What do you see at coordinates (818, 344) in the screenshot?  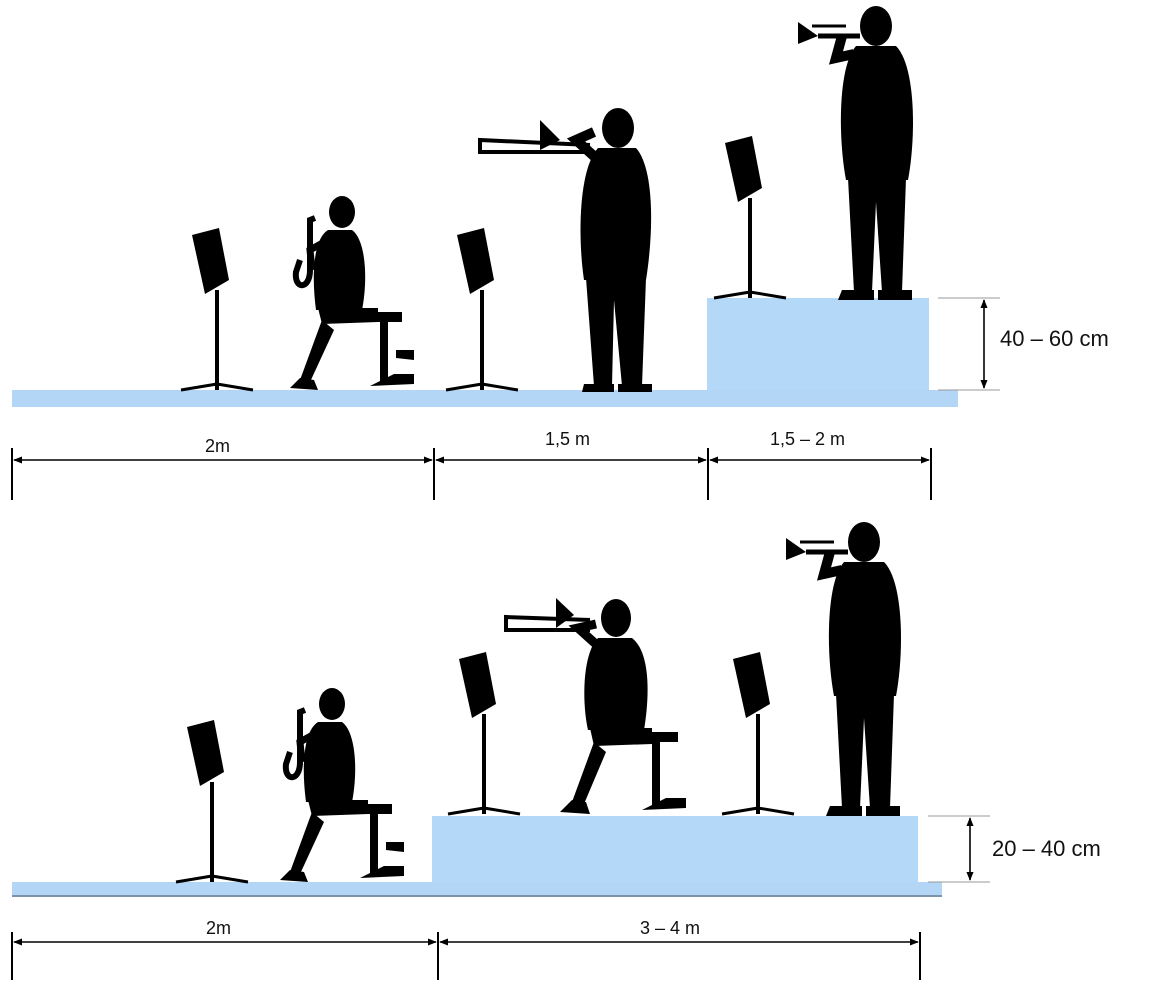 I see `top-riser` at bounding box center [818, 344].